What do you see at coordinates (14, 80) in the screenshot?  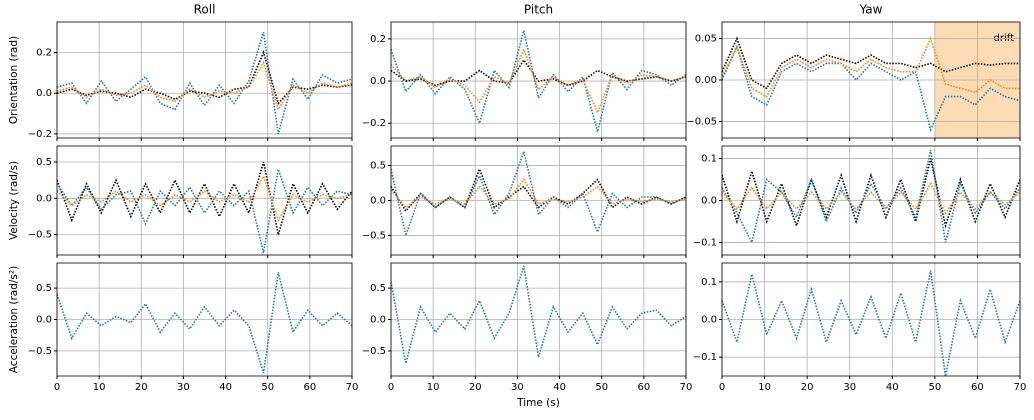 I see `y-axis-label: Orientation (rad)` at bounding box center [14, 80].